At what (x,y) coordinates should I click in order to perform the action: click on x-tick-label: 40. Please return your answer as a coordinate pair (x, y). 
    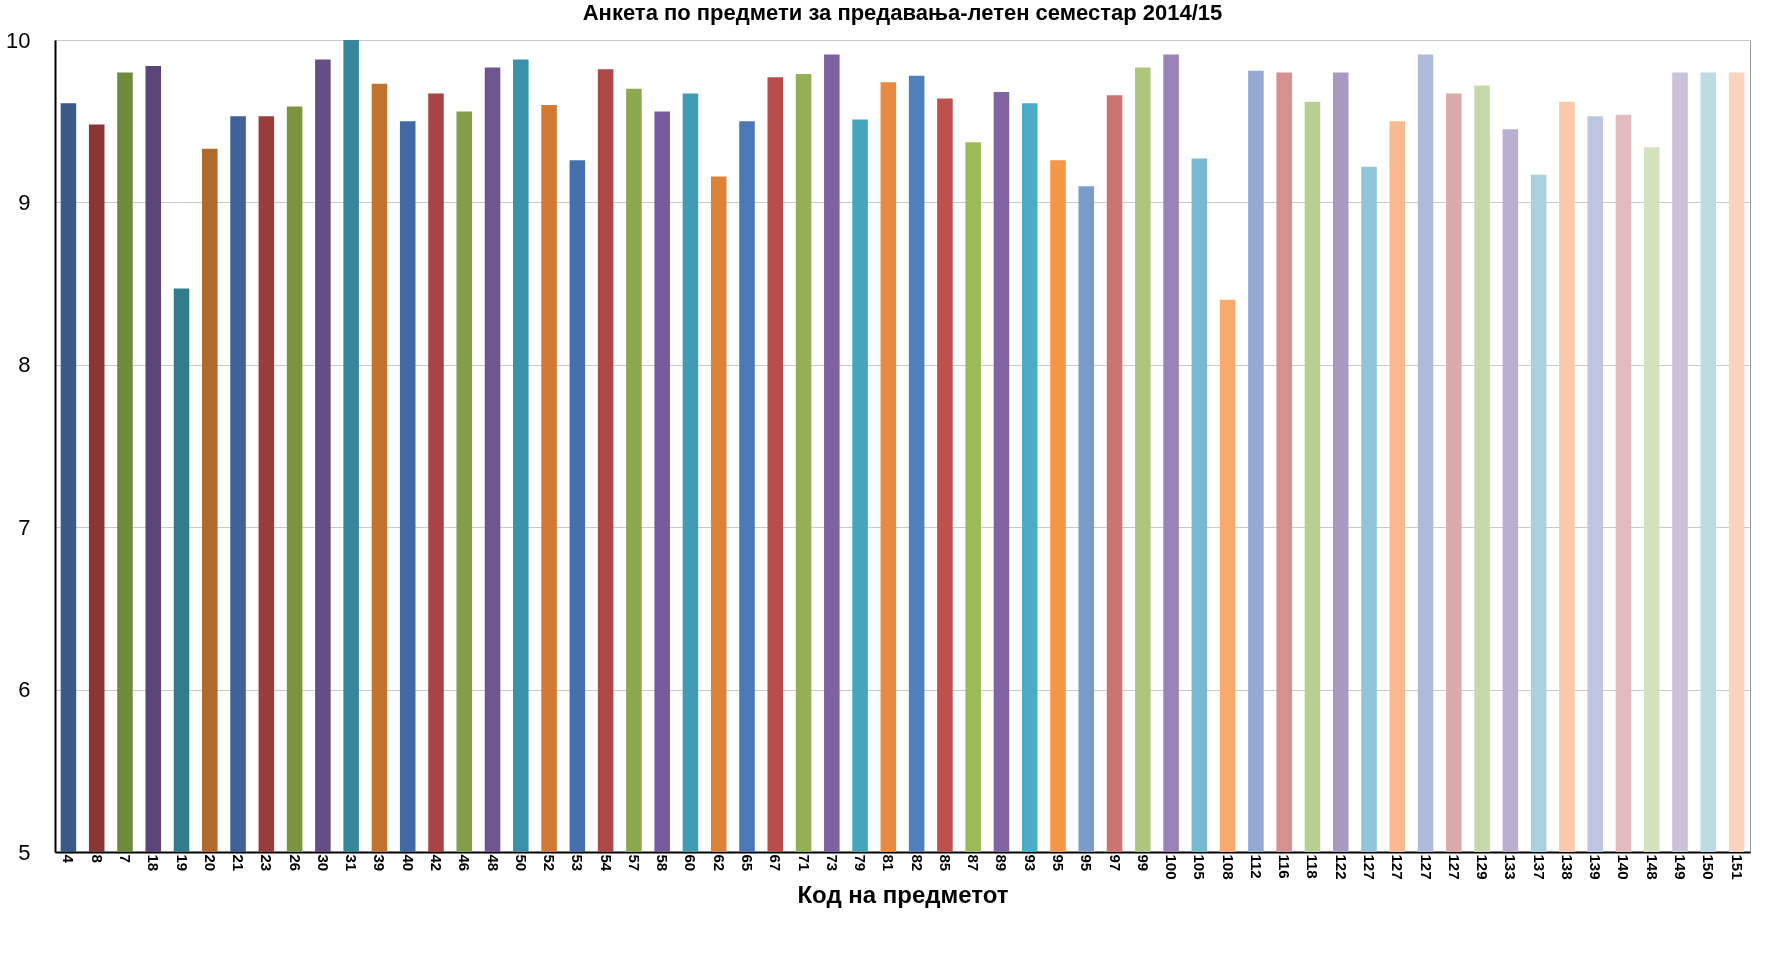
    Looking at the image, I should click on (408, 863).